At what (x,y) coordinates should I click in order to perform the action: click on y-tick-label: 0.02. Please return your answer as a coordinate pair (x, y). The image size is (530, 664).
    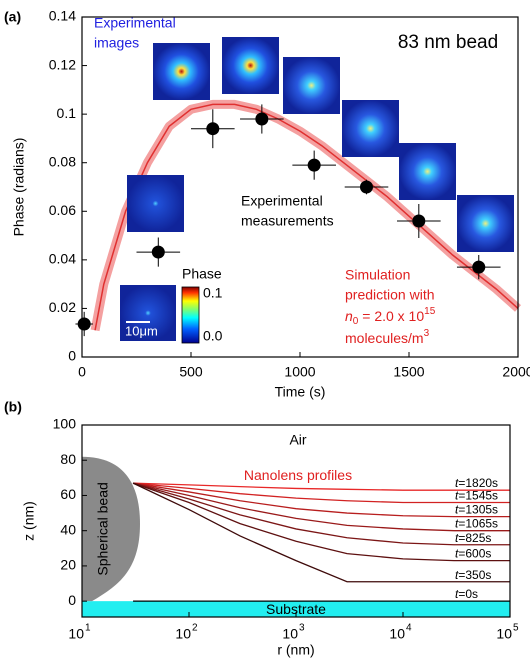
    Looking at the image, I should click on (62, 307).